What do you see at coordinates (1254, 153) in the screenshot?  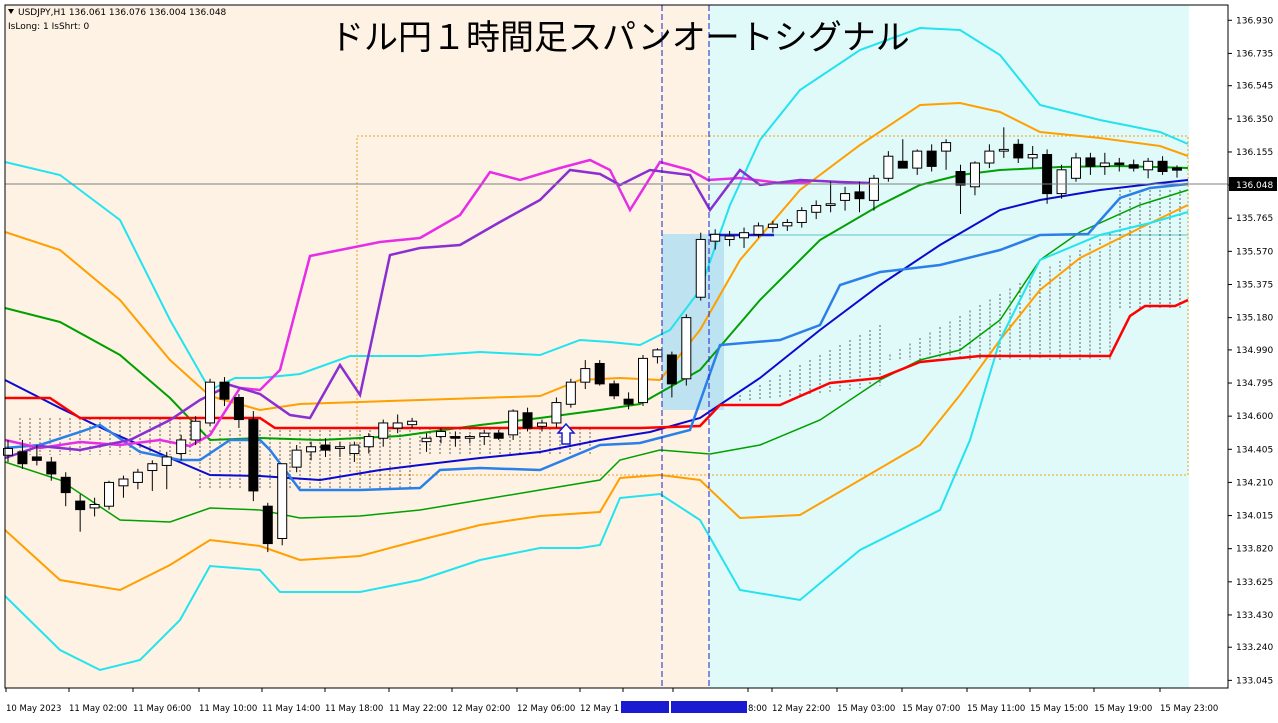 I see `price-tick-label: 136.155` at bounding box center [1254, 153].